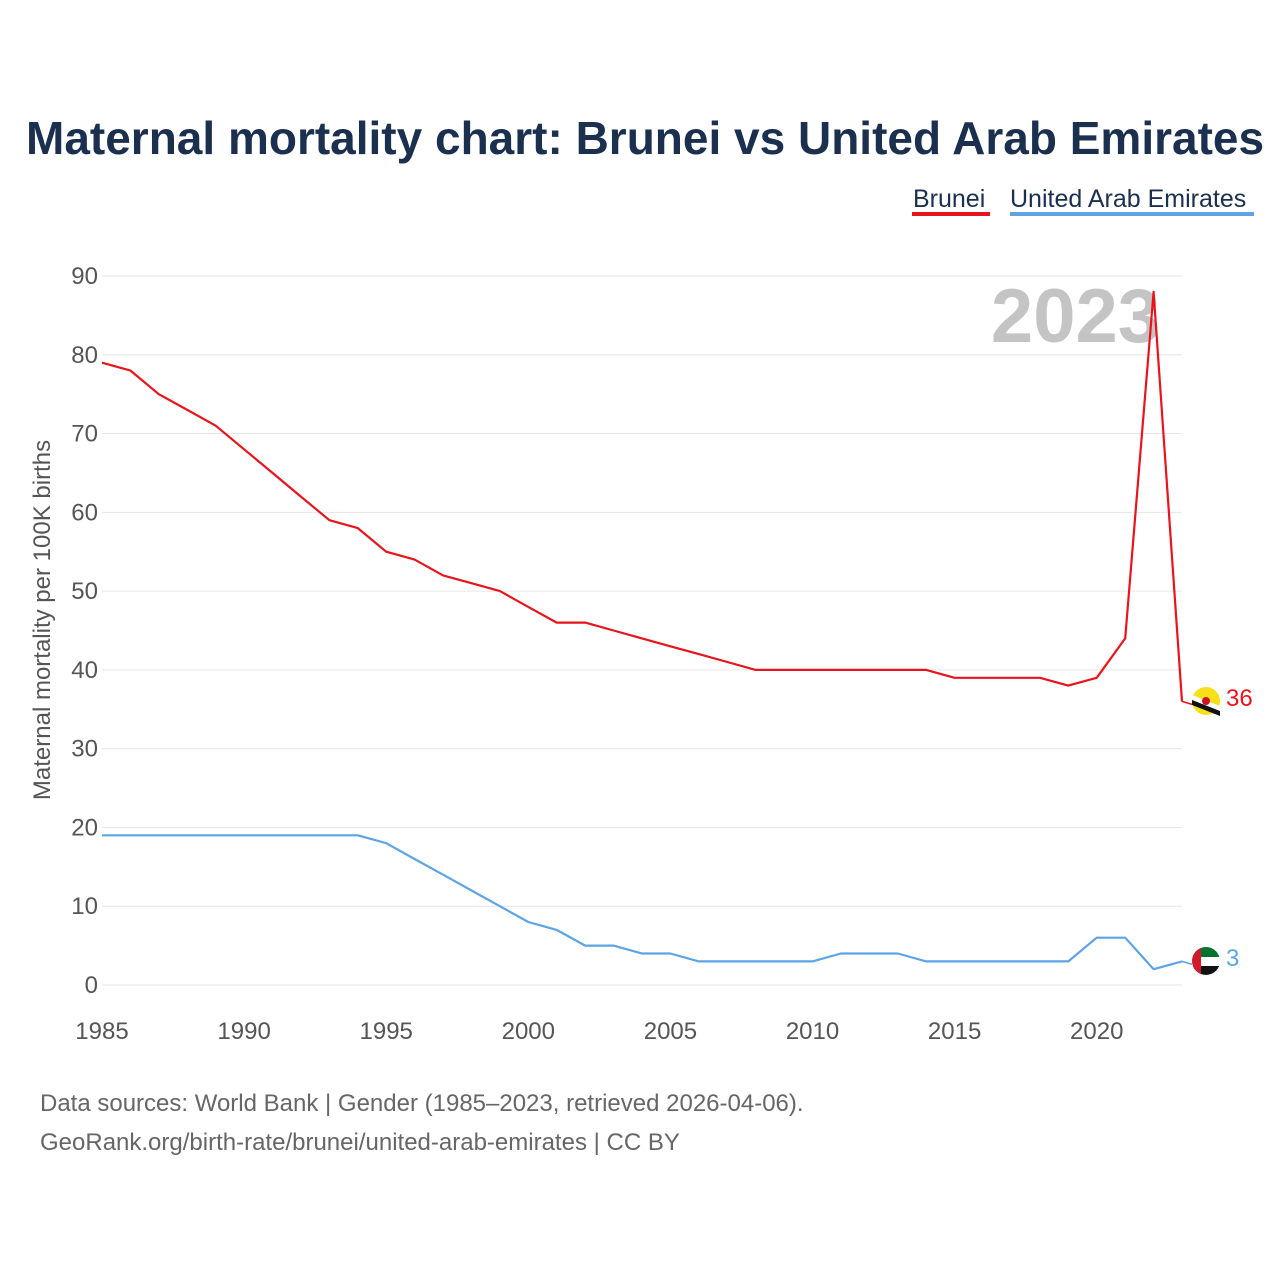 Image resolution: width=1280 pixels, height=1280 pixels. Describe the element at coordinates (1096, 1031) in the screenshot. I see `x-tick-label: 2020` at that location.